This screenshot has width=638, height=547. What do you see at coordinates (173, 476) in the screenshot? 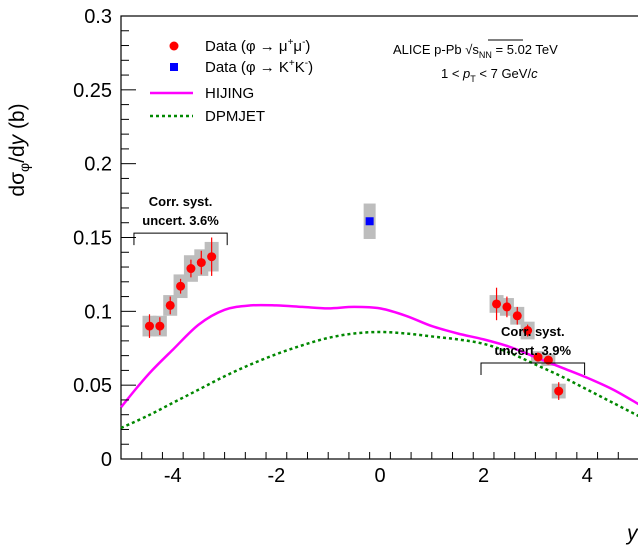
I see `x-tick-label: -4` at bounding box center [173, 476].